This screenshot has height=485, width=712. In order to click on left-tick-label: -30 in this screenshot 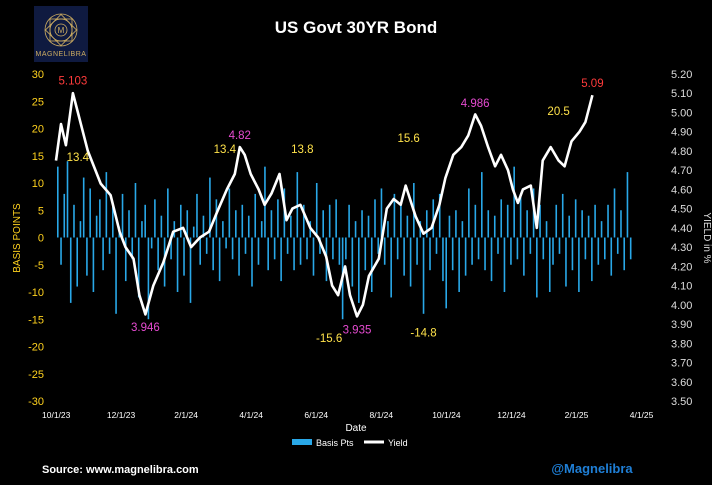, I will do `click(36, 402)`.